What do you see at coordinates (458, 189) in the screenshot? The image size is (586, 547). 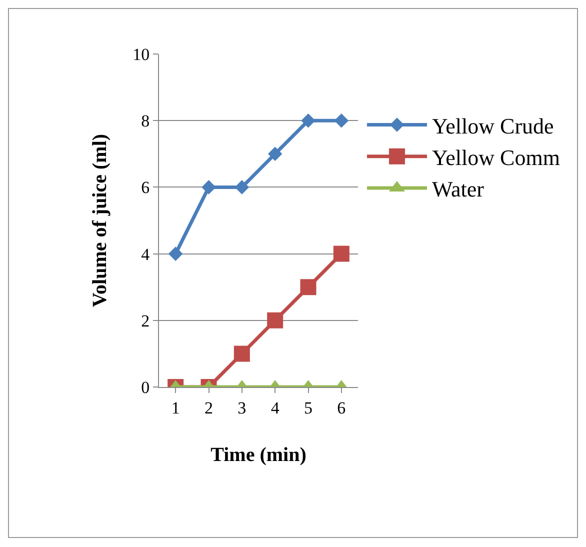 I see `legend-label: Water` at bounding box center [458, 189].